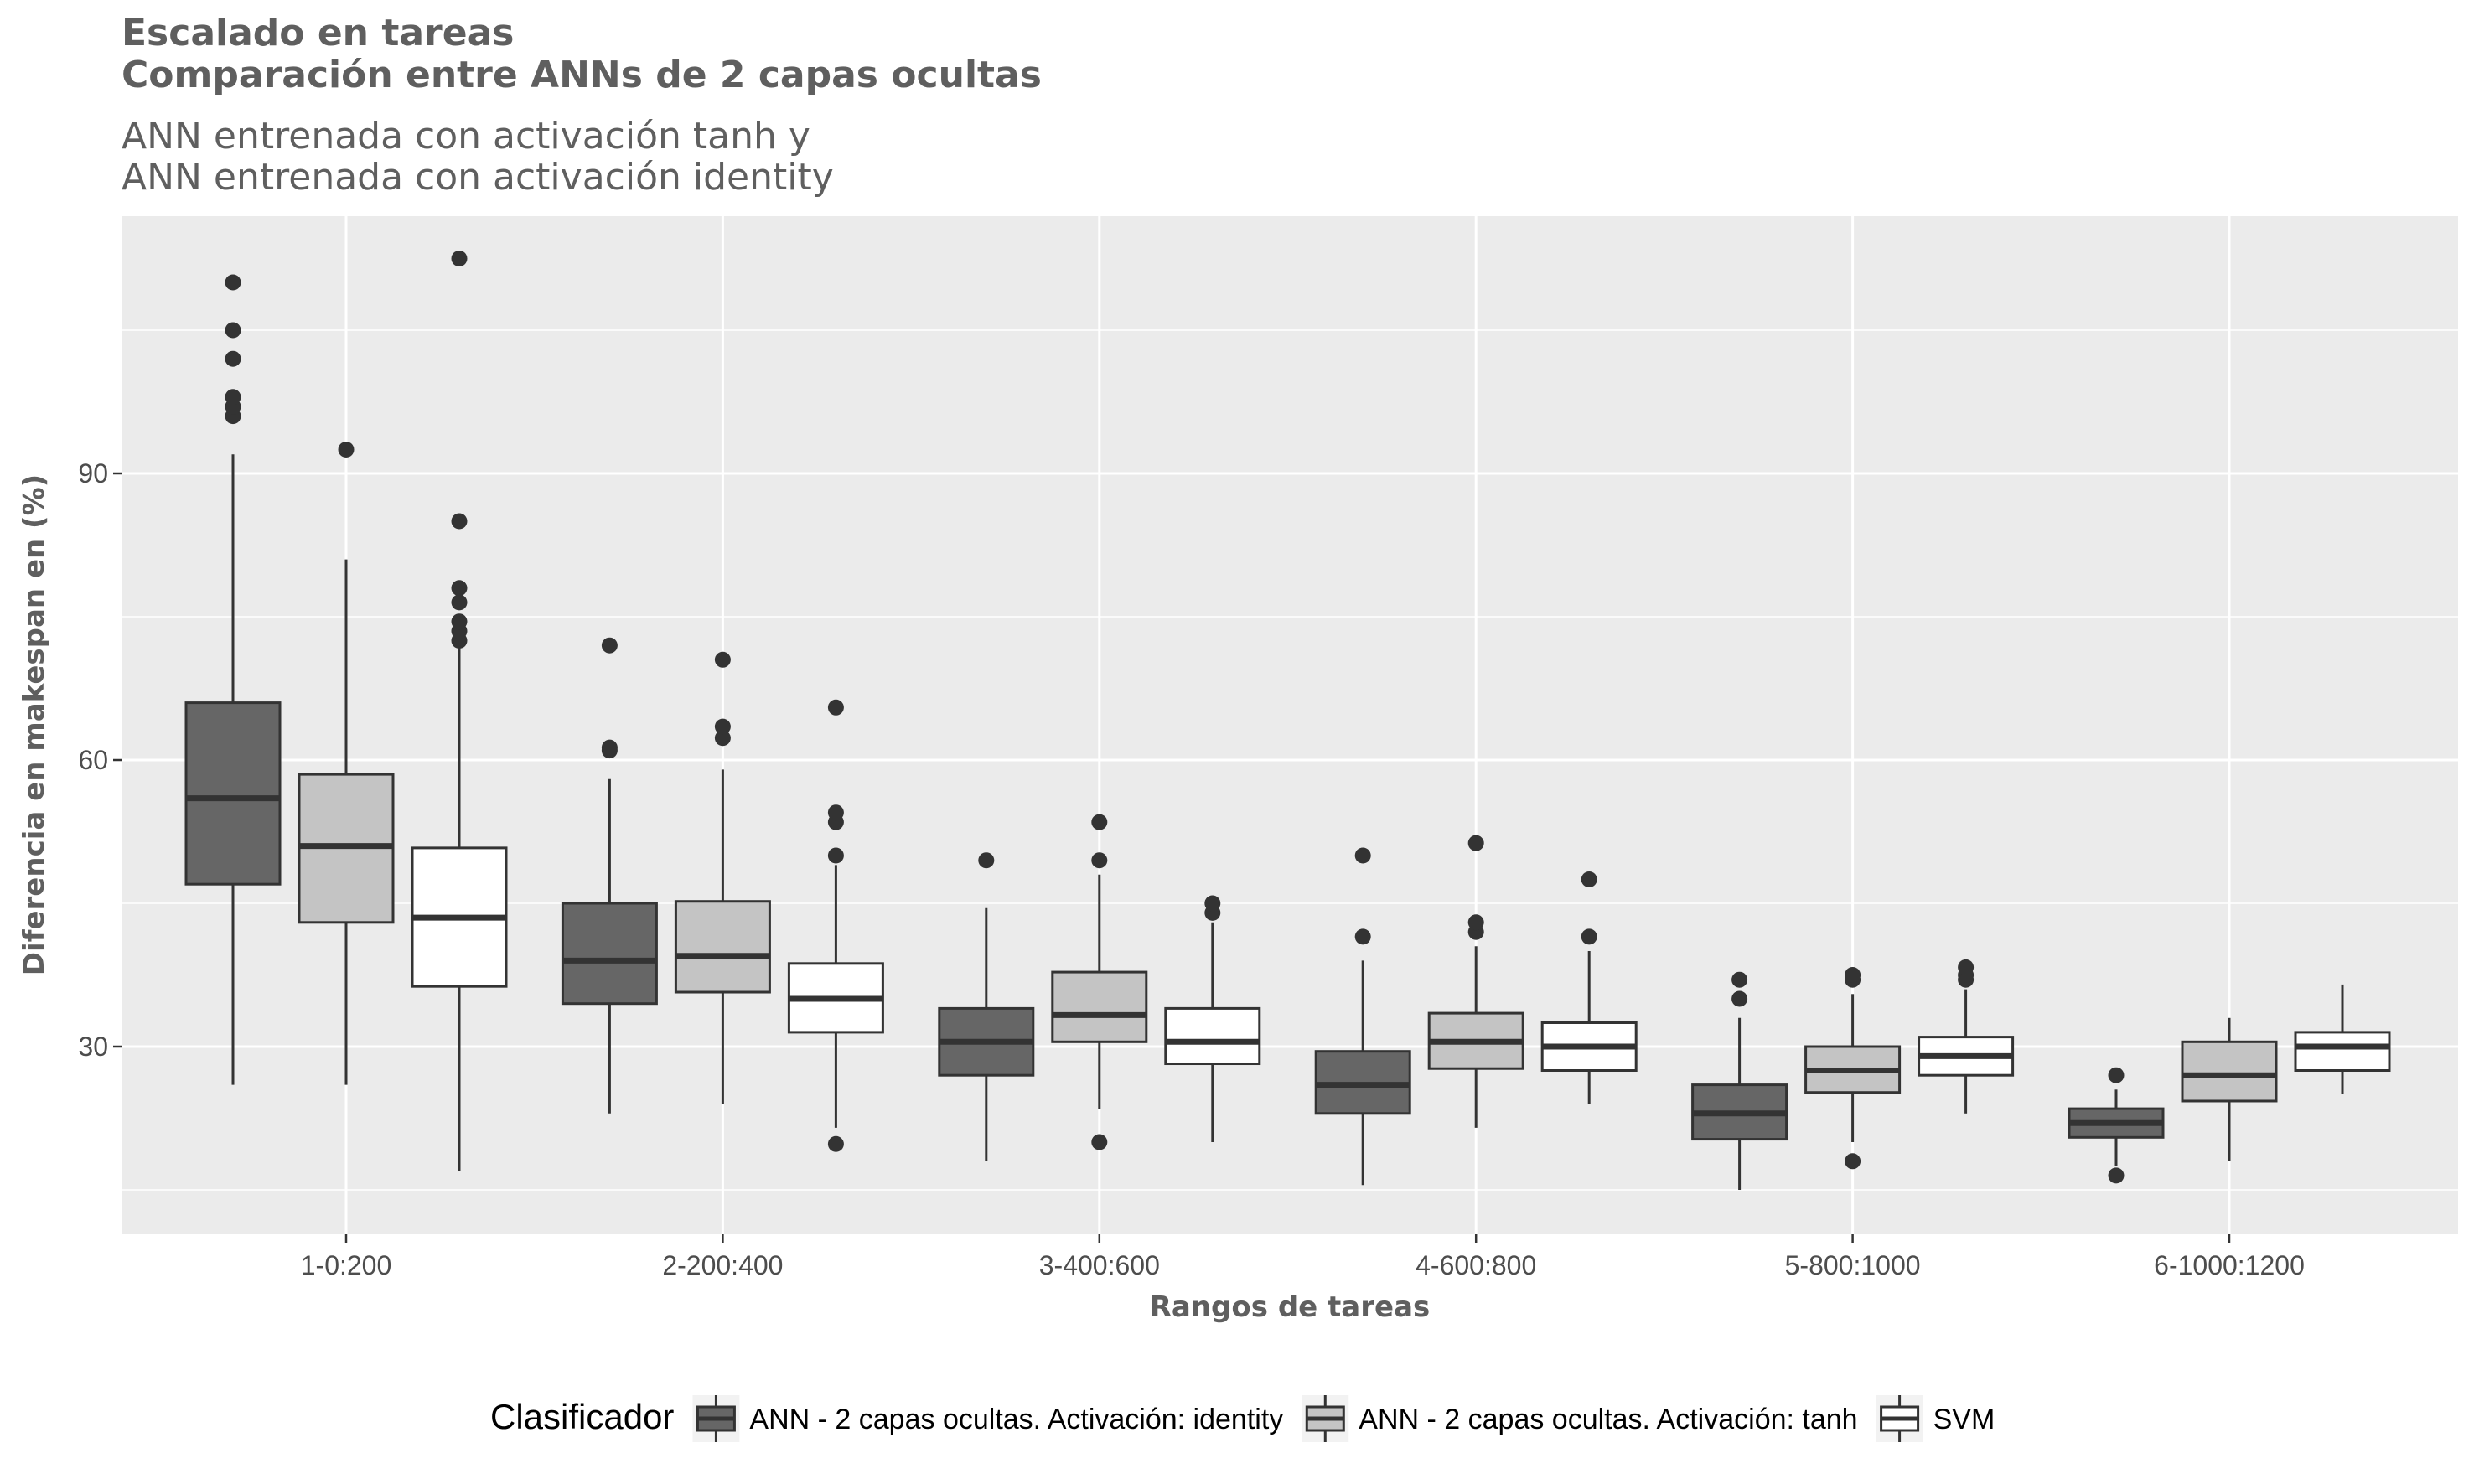 The width and height of the screenshot is (2474, 1484). What do you see at coordinates (722, 1265) in the screenshot?
I see `x-tick-label: 2-200:400` at bounding box center [722, 1265].